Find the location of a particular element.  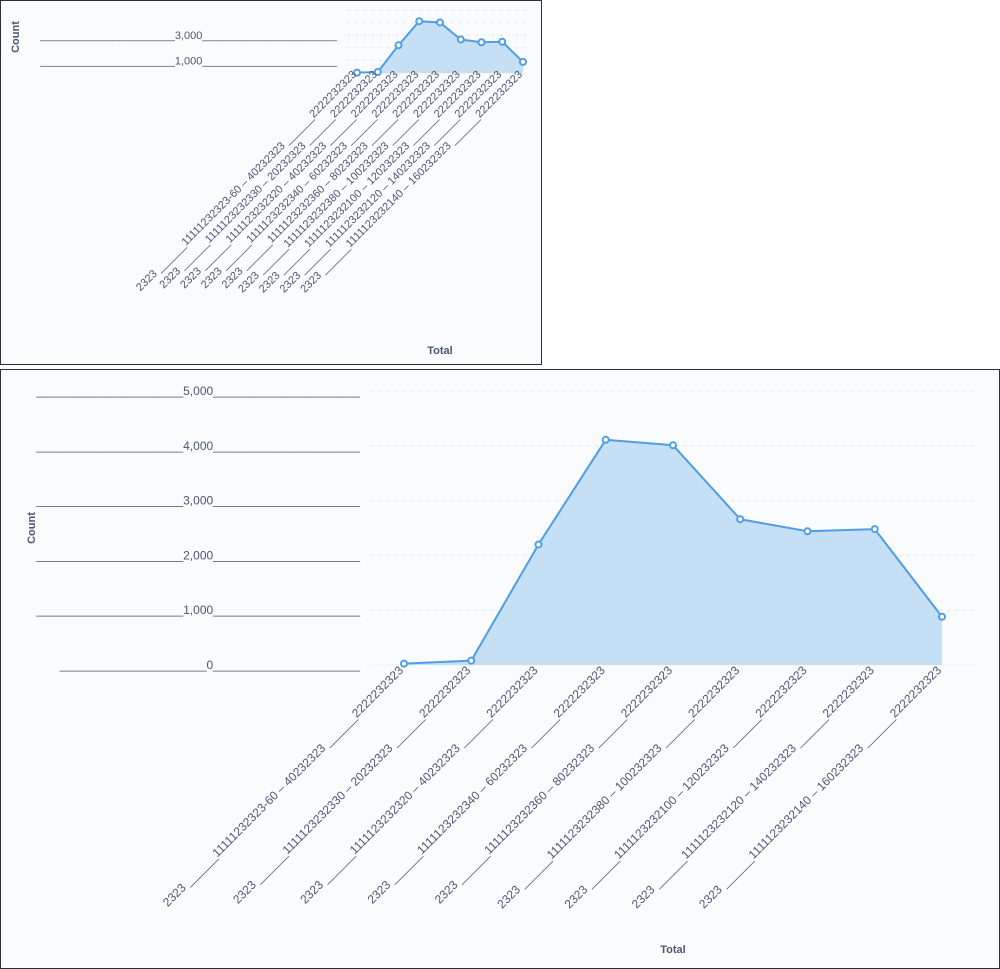

small-series-area is located at coordinates (440, 47).